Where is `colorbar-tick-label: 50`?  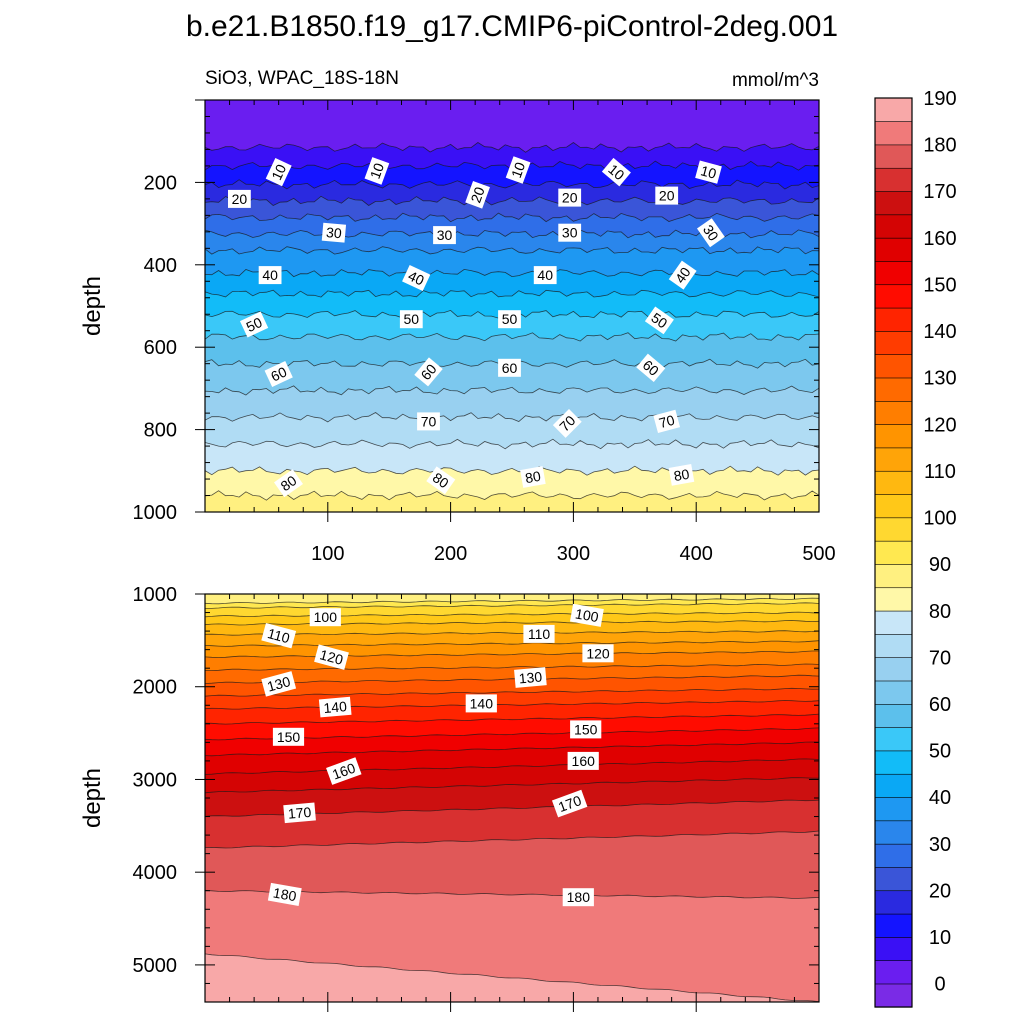 colorbar-tick-label: 50 is located at coordinates (940, 752).